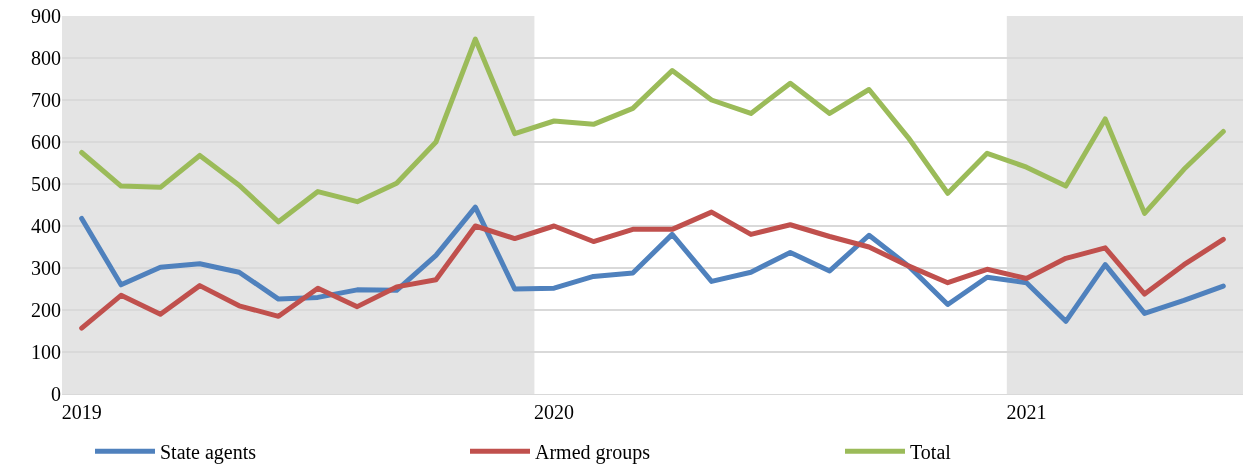 This screenshot has height=475, width=1247. Describe the element at coordinates (81, 412) in the screenshot. I see `x-tick-label: 2019` at that location.